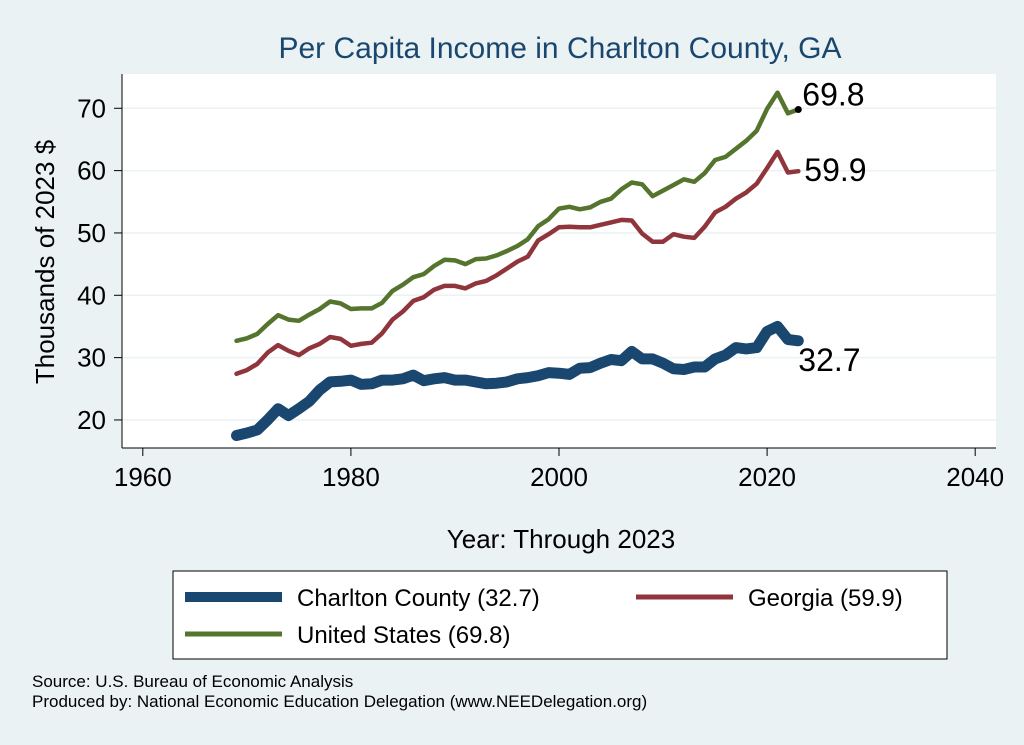 The image size is (1024, 745). I want to click on y-tick-label-40: 40, so click(91, 295).